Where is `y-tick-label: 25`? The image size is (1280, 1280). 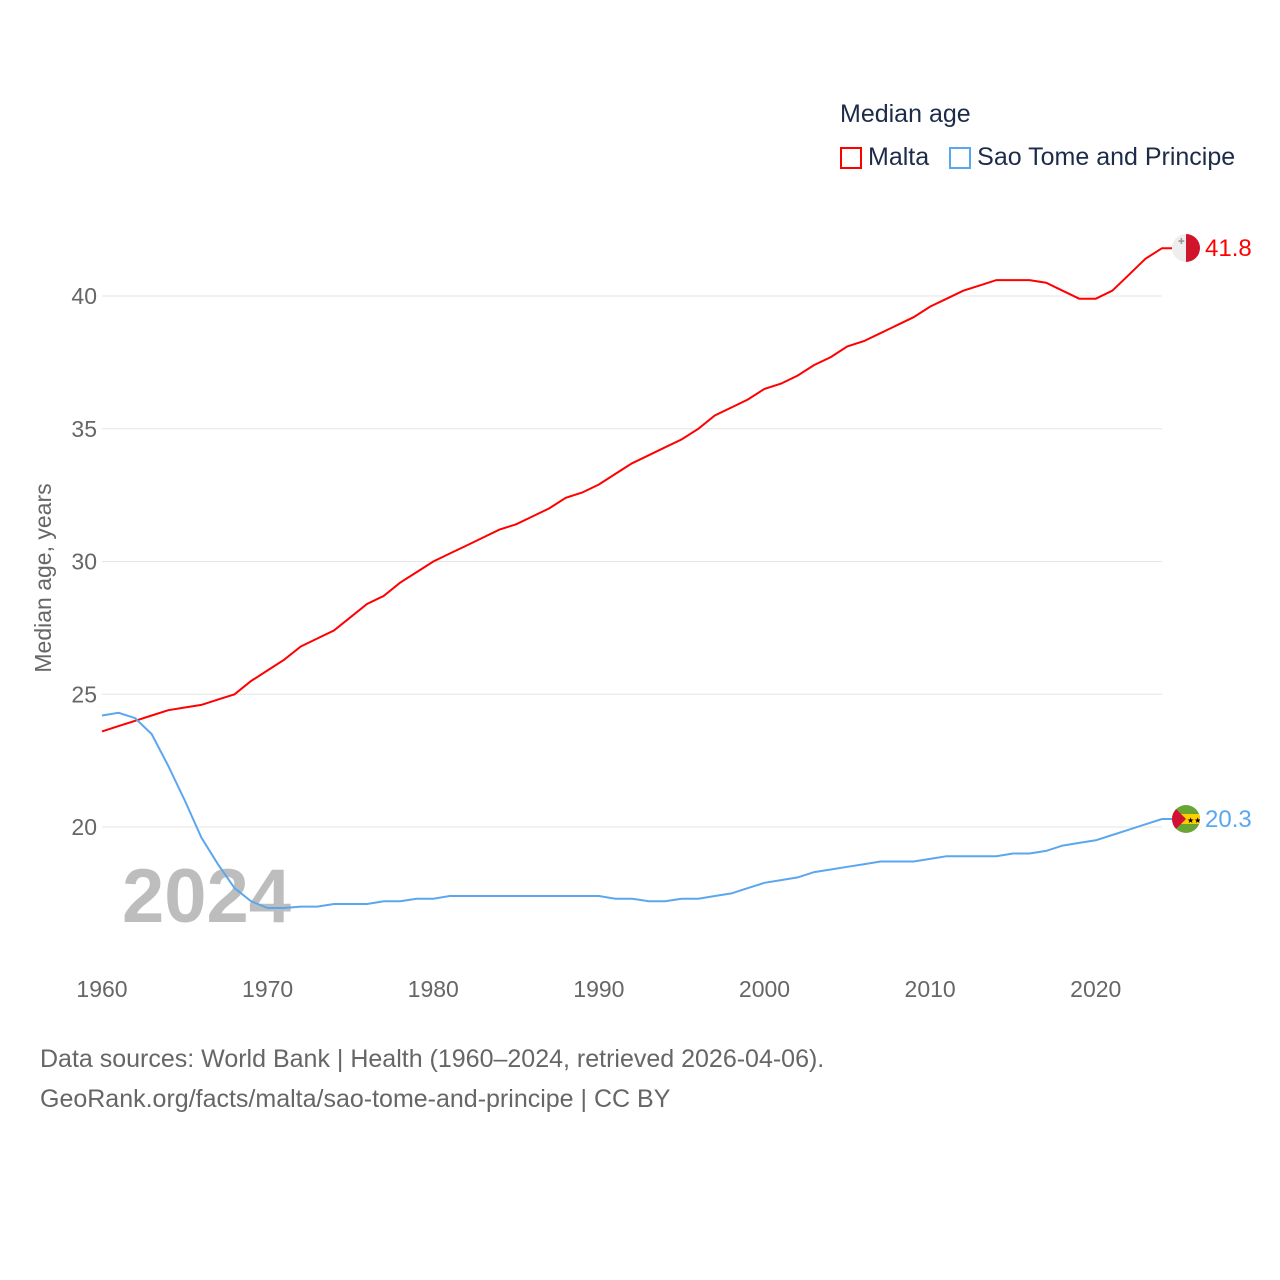
y-tick-label: 25 is located at coordinates (84, 694).